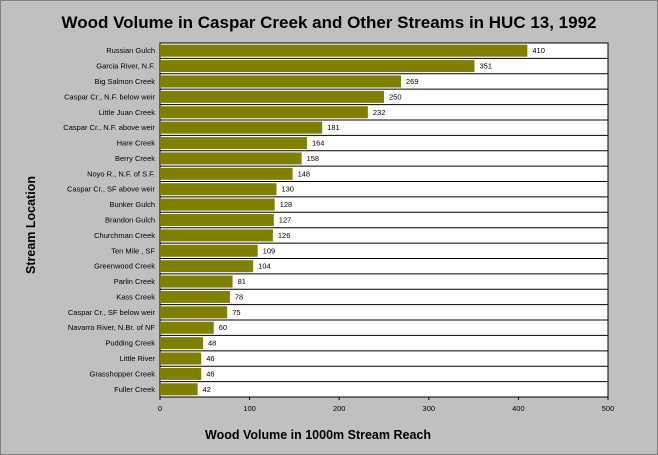 This screenshot has width=658, height=455. Describe the element at coordinates (130, 220) in the screenshot. I see `category-label: Brandon Gulch` at that location.